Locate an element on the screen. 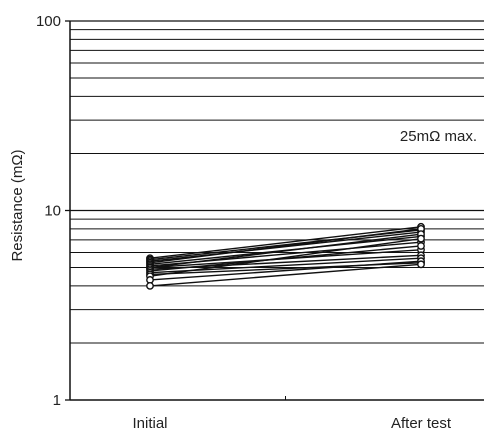 This screenshot has width=486, height=437. annotation-label: 25mΩ max. is located at coordinates (438, 136).